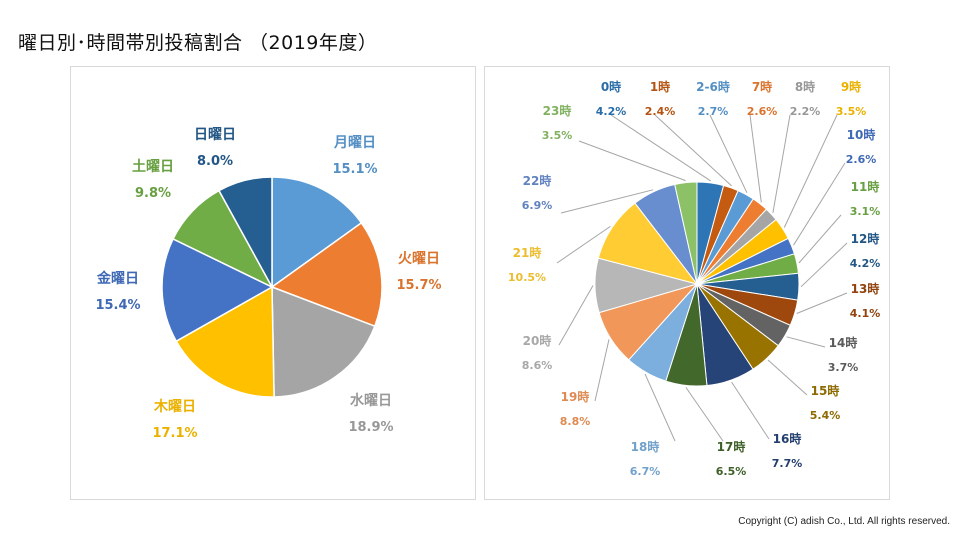  What do you see at coordinates (861, 134) in the screenshot?
I see `hourly-category-label-6: 10時` at bounding box center [861, 134].